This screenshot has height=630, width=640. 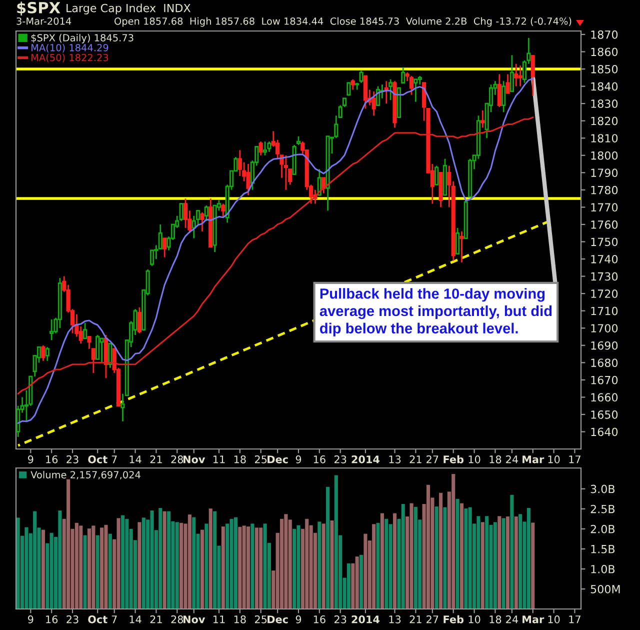 What do you see at coordinates (604, 345) in the screenshot?
I see `y-tick-label: 1690` at bounding box center [604, 345].